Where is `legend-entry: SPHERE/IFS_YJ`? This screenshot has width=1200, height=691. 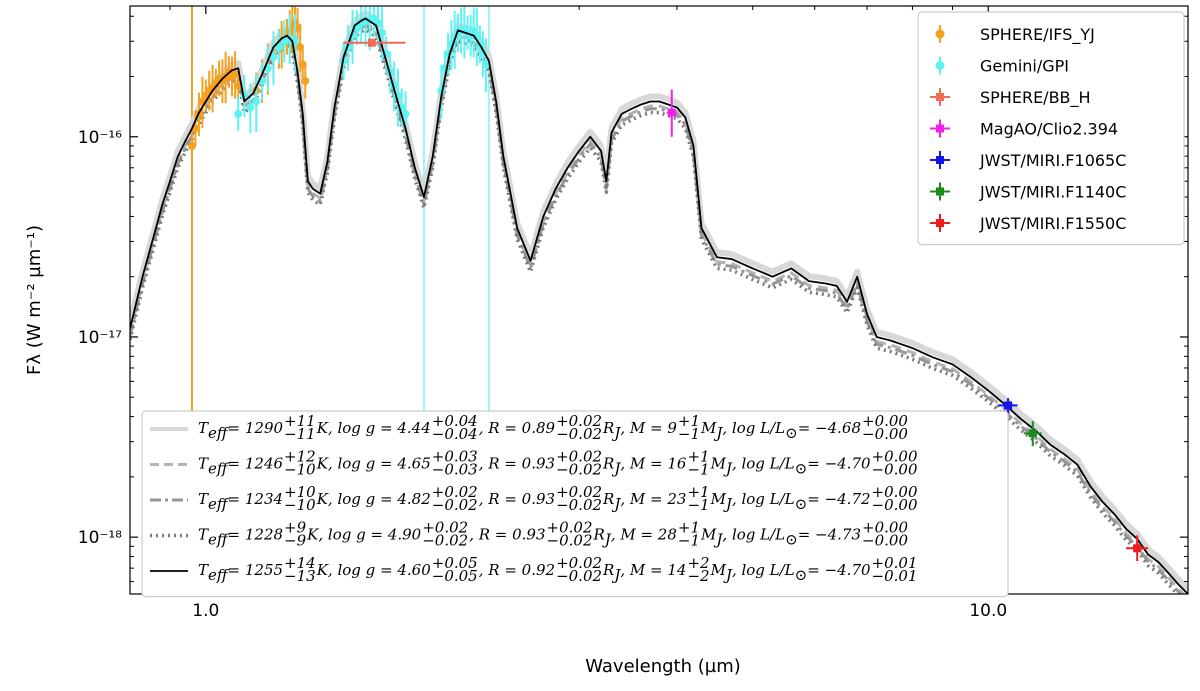 legend-entry: SPHERE/IFS_YJ is located at coordinates (1015, 35).